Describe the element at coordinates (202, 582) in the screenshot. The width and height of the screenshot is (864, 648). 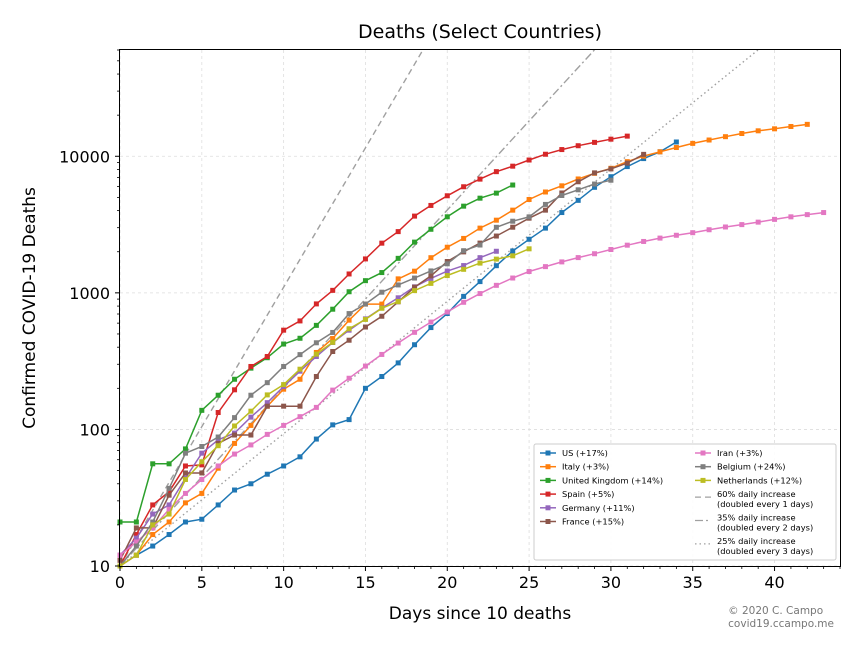
I see `x-tick-label: 5` at that location.